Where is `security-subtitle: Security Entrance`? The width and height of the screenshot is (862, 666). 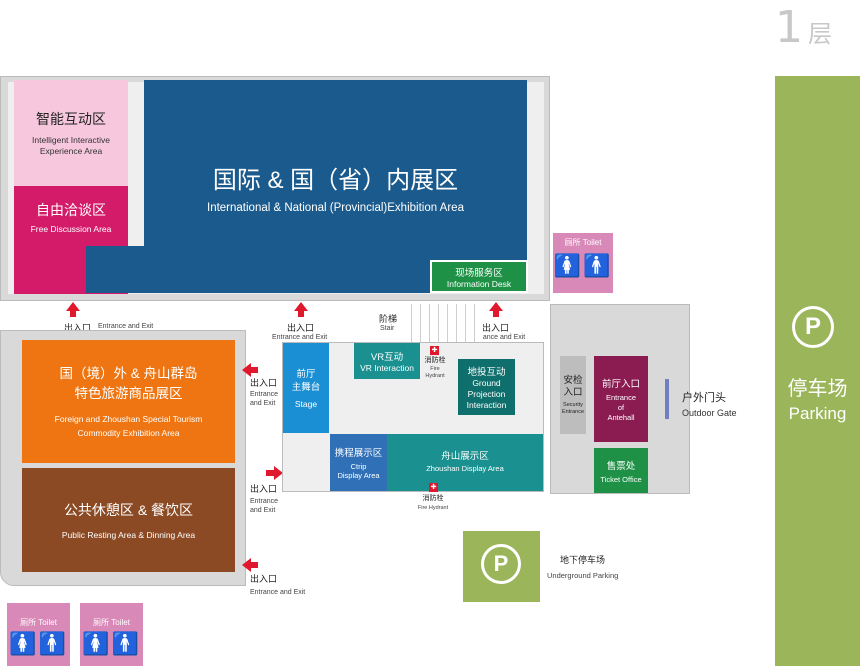 security-subtitle: Security Entrance is located at coordinates (572, 408).